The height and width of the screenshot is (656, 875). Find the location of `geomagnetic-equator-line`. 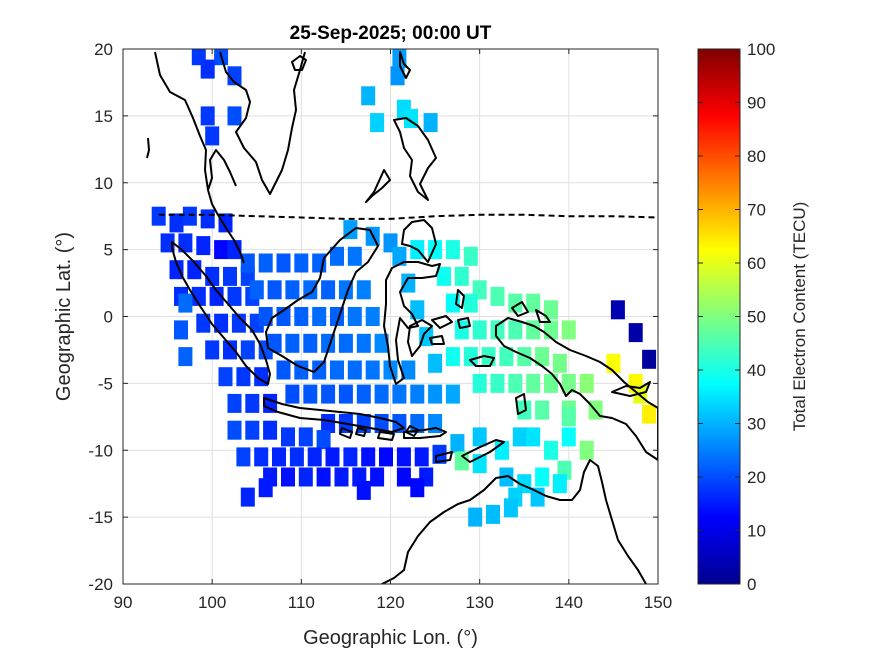

geomagnetic-equator-line is located at coordinates (408, 216).